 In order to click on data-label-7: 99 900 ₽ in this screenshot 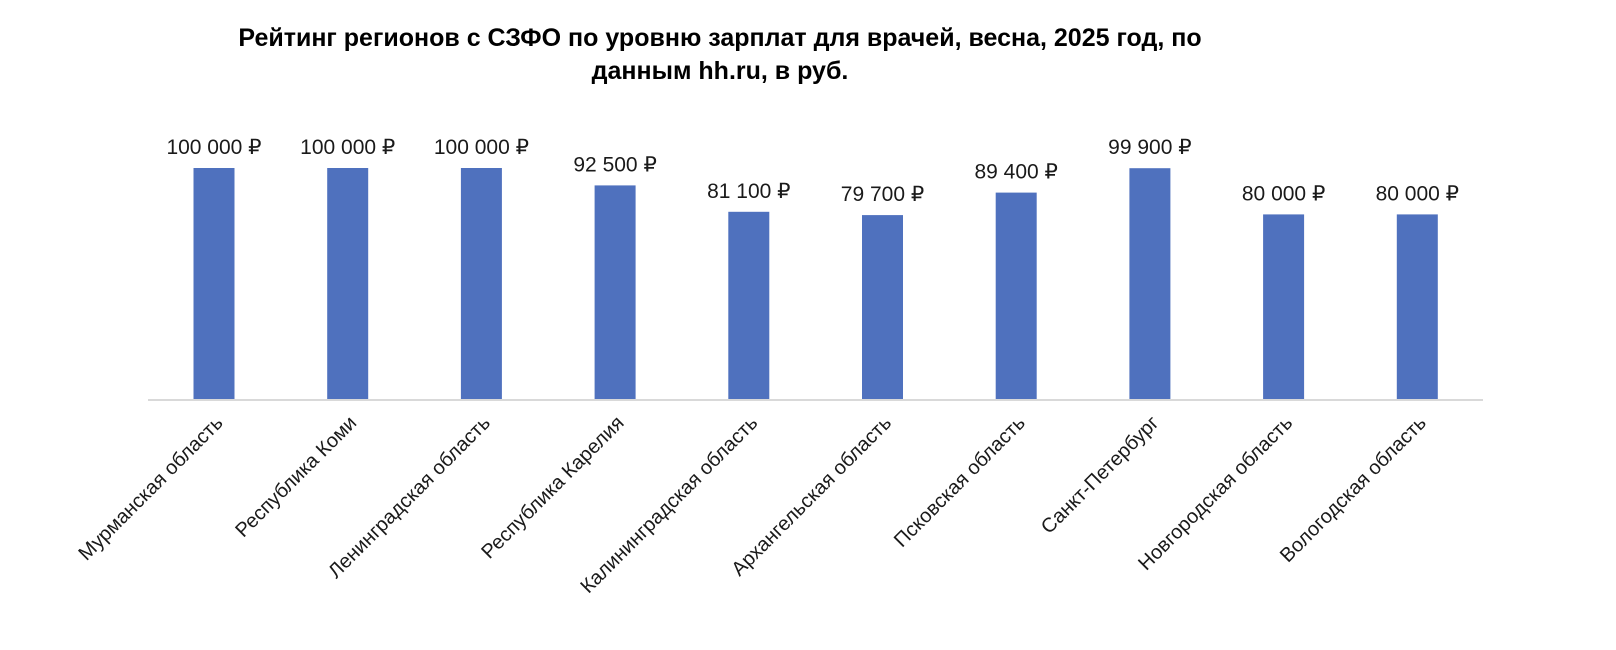, I will do `click(1149, 147)`.